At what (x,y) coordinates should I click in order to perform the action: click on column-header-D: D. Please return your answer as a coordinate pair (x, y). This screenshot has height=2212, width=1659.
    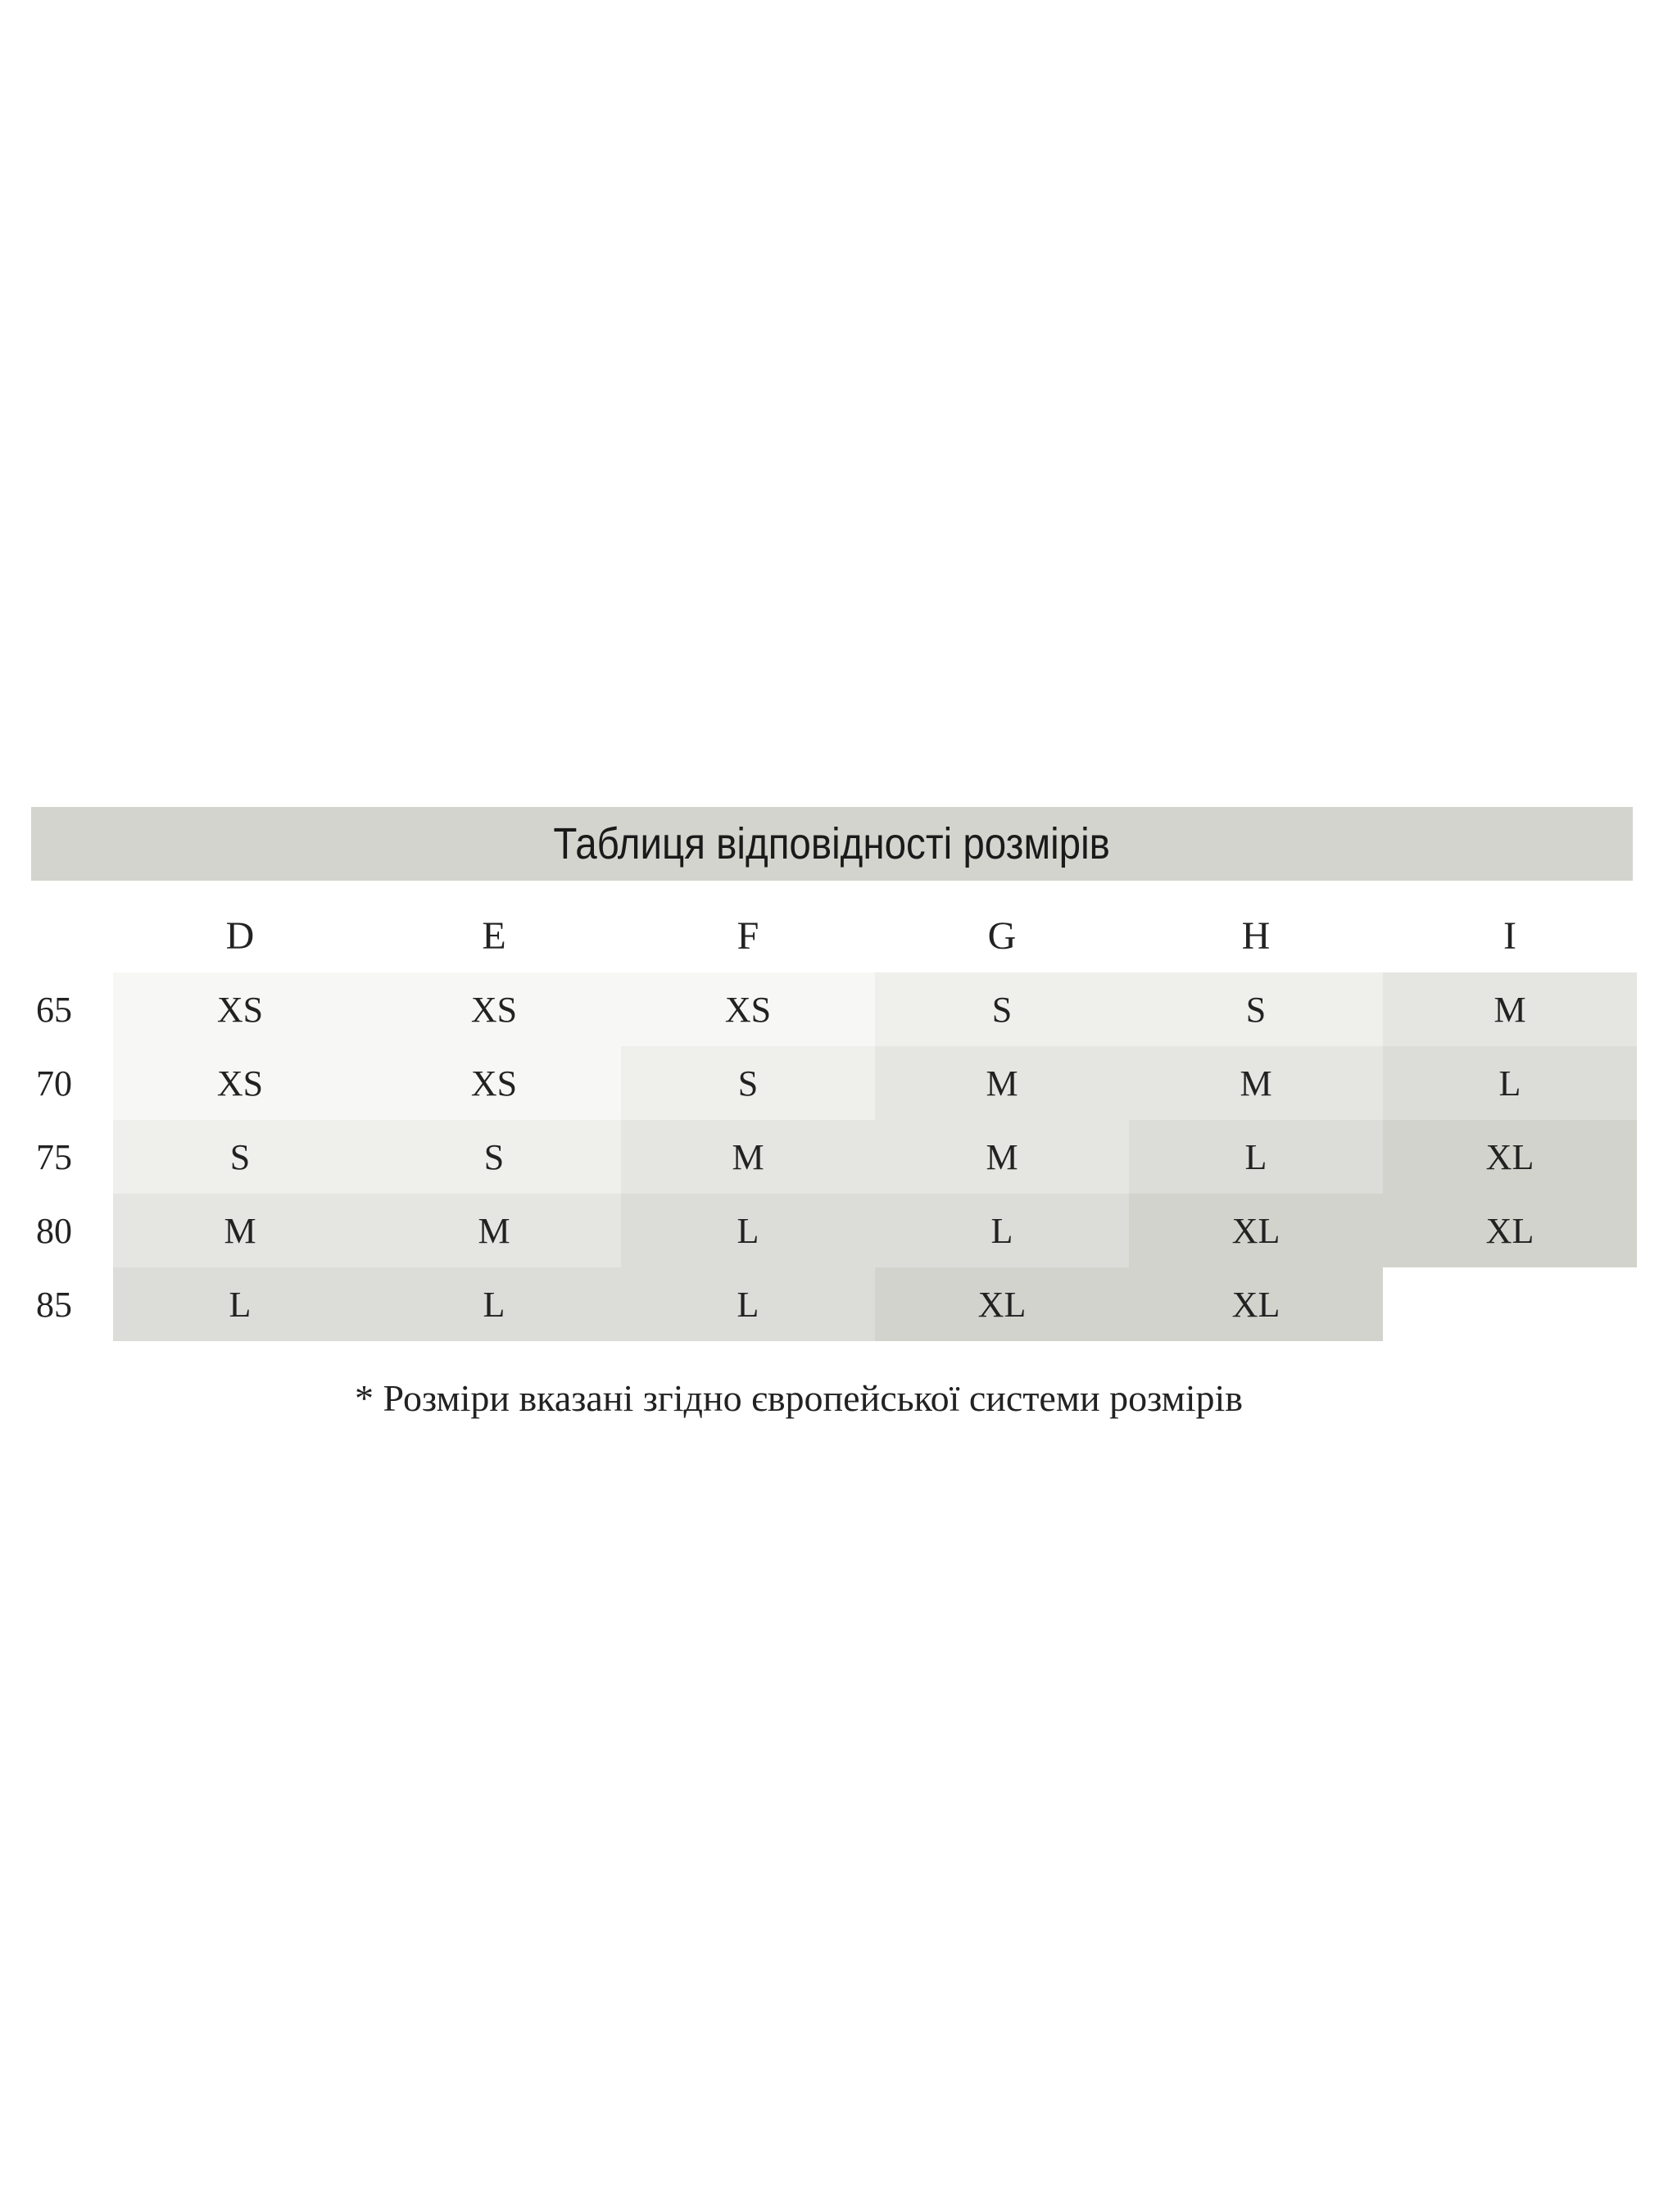
    Looking at the image, I should click on (240, 935).